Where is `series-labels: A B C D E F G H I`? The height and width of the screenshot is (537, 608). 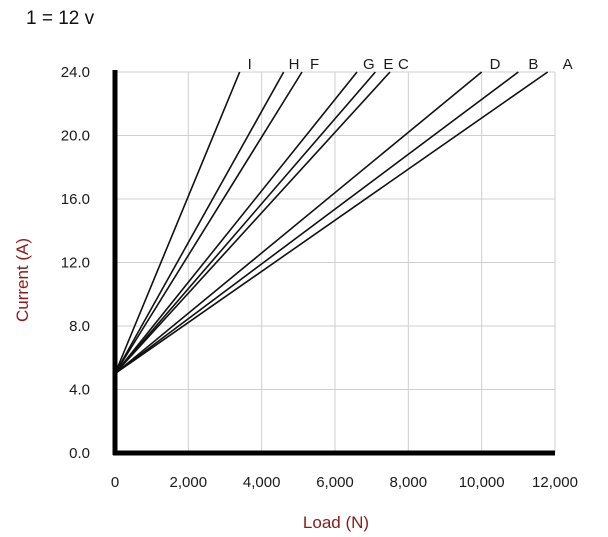
series-labels: A B C D E F G H I is located at coordinates (410, 64).